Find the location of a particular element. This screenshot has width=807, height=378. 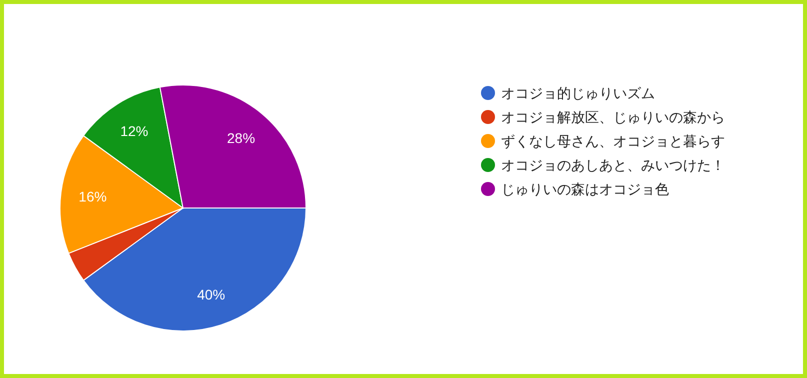

data-label: 40% is located at coordinates (211, 294).